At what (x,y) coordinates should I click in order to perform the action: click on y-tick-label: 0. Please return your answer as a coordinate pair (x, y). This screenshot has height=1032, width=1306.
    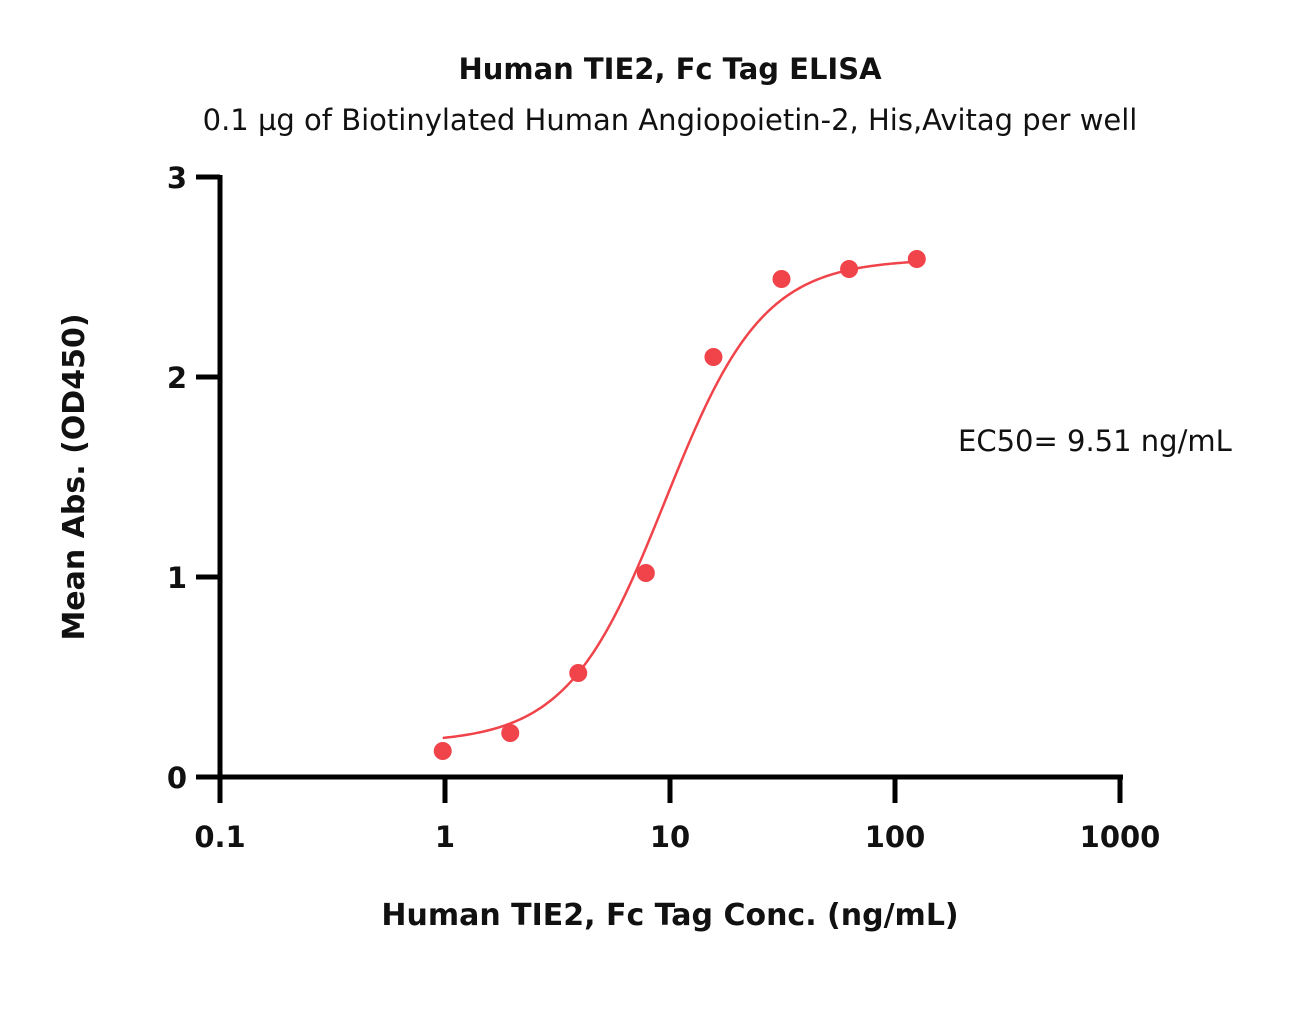
    Looking at the image, I should click on (177, 778).